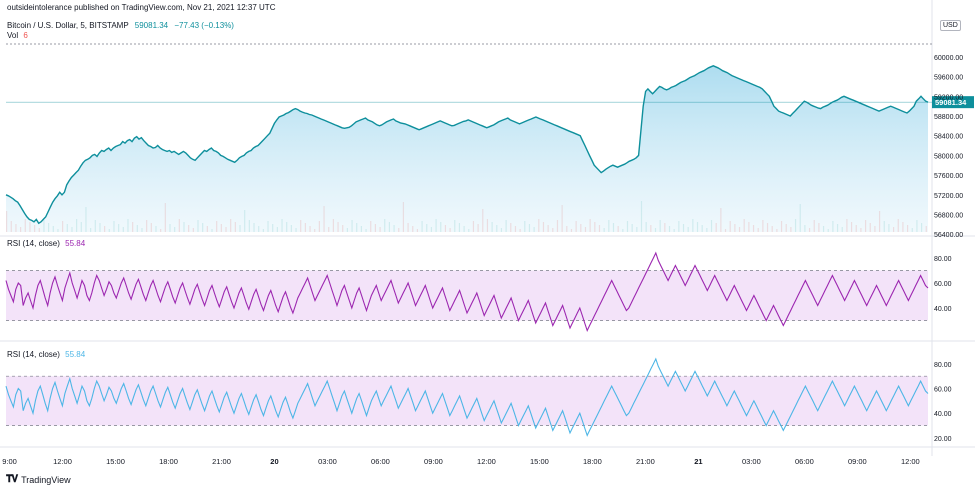 This screenshot has width=975, height=491. Describe the element at coordinates (33, 243) in the screenshot. I see `rsi-1-title: RSI (14, close)` at that location.